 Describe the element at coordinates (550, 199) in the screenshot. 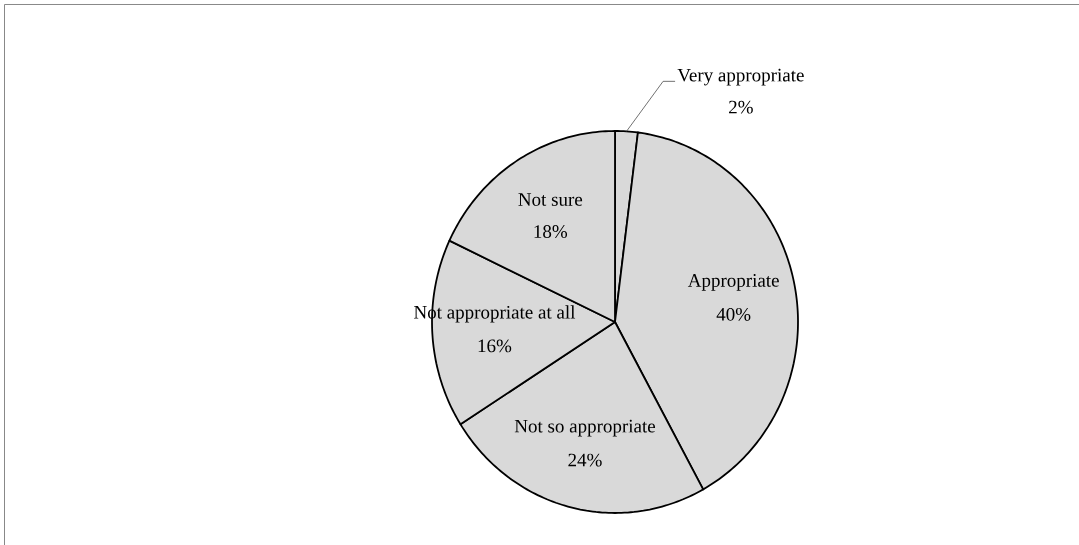

I see `slice-label: Not sure` at that location.